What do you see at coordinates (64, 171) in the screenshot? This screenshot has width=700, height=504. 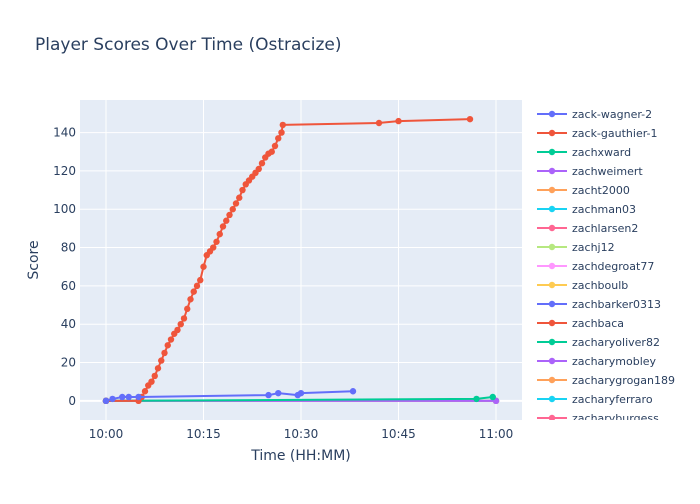 I see `y-tick-label: 120` at bounding box center [64, 171].